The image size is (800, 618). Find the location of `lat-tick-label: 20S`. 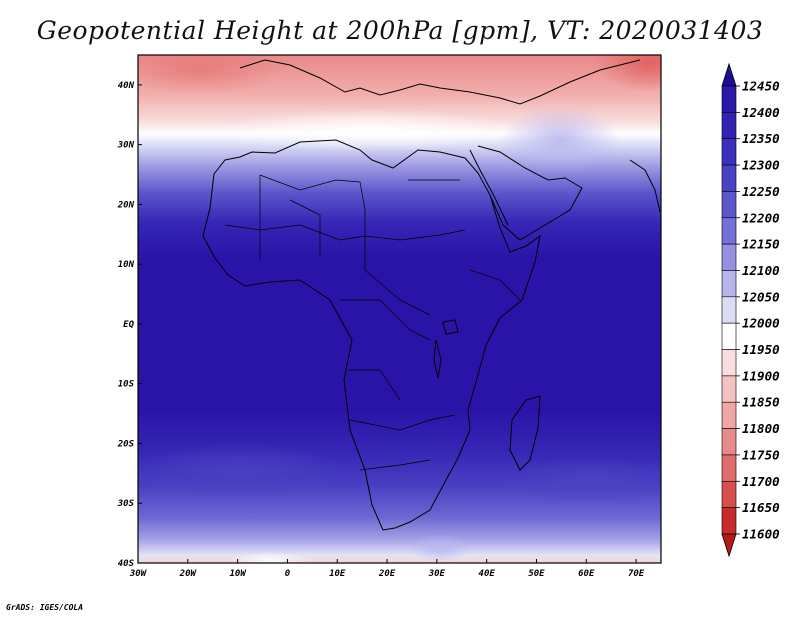

lat-tick-label: 20S is located at coordinates (126, 444).